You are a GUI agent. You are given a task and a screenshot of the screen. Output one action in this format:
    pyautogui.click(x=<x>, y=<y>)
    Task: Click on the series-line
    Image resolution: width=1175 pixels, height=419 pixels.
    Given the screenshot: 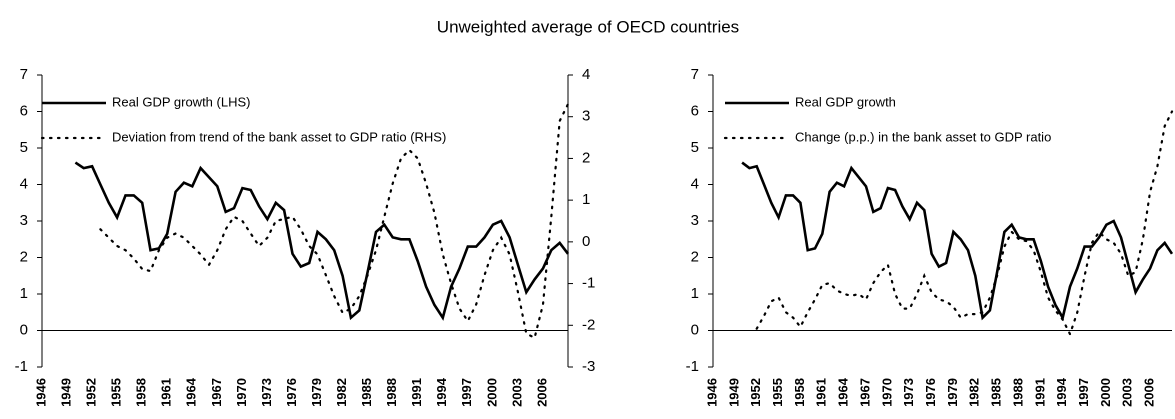 What is the action you would take?
    pyautogui.click(x=957, y=241)
    